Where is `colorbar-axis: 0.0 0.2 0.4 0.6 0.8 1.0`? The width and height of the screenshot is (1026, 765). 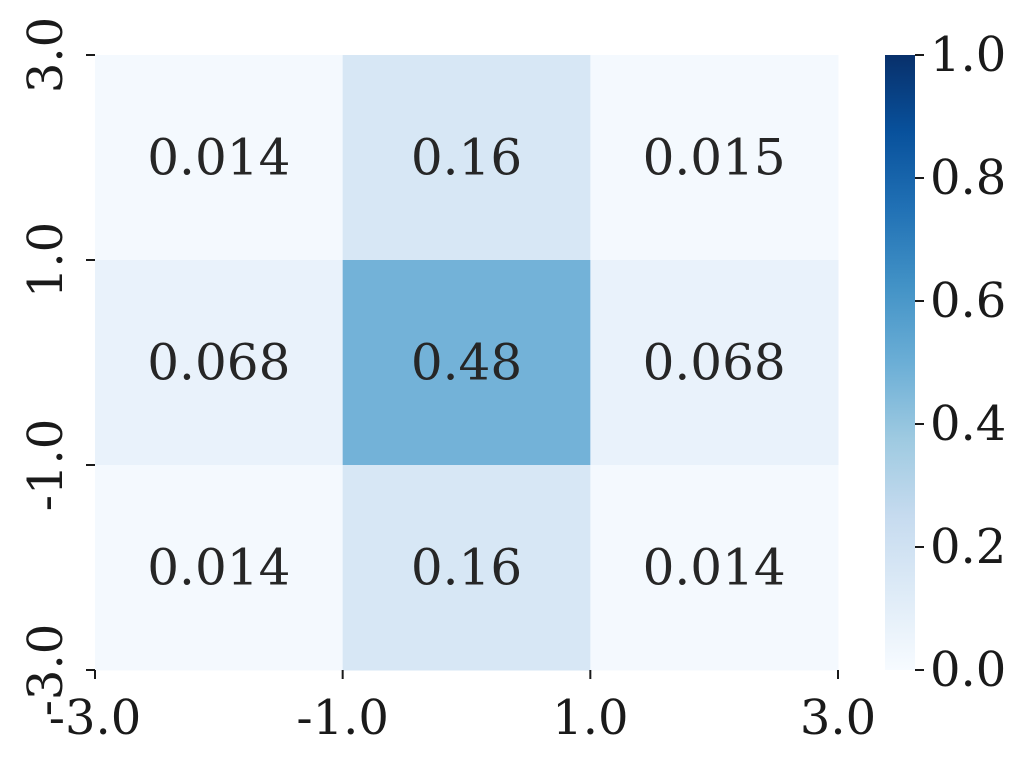
colorbar-axis: 0.0 0.2 0.4 0.6 0.8 1.0 is located at coordinates (960, 362).